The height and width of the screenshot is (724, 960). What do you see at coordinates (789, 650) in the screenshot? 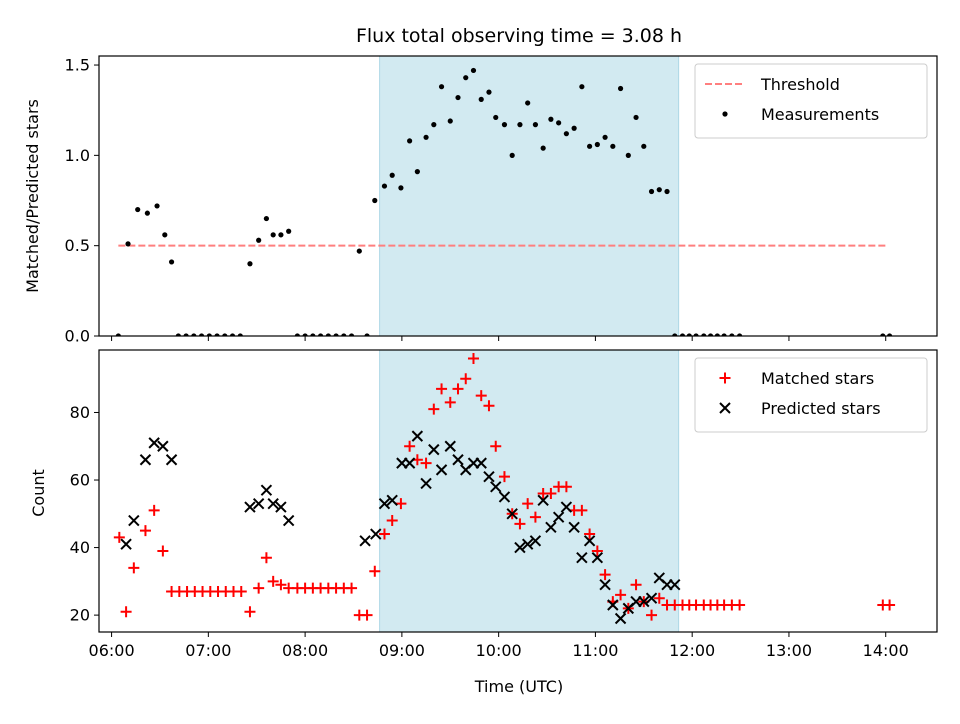
I see `x-tick-label: 13:00` at bounding box center [789, 650].